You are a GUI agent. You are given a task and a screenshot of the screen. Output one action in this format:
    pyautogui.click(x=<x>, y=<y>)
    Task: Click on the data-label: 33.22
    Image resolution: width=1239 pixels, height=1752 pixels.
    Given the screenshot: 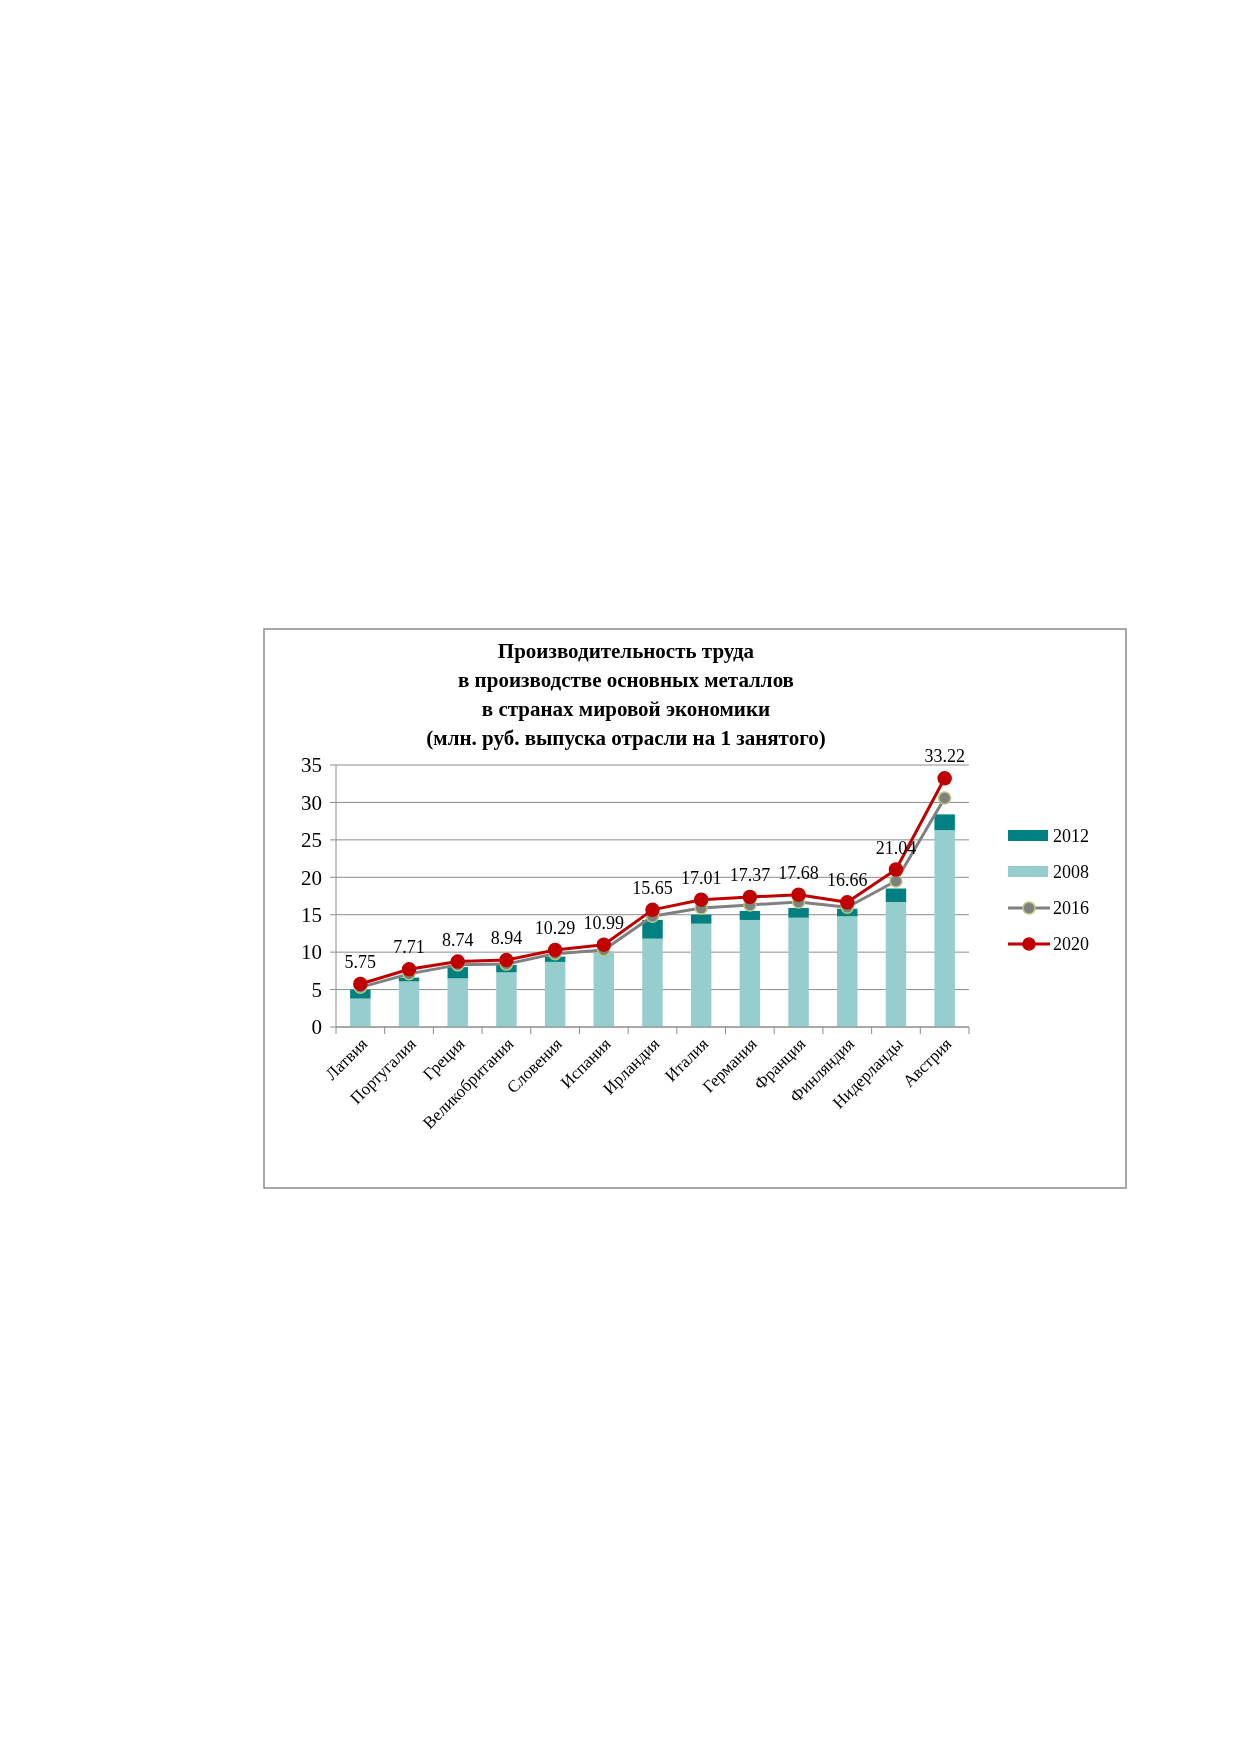 What is the action you would take?
    pyautogui.click(x=944, y=756)
    